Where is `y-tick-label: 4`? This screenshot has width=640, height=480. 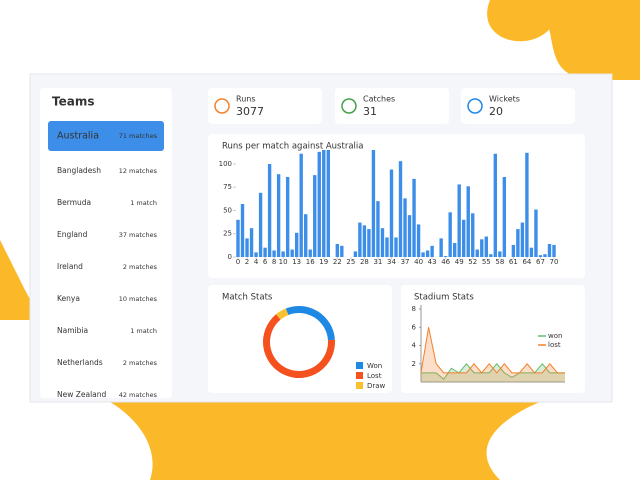
y-tick-label: 4 is located at coordinates (414, 346).